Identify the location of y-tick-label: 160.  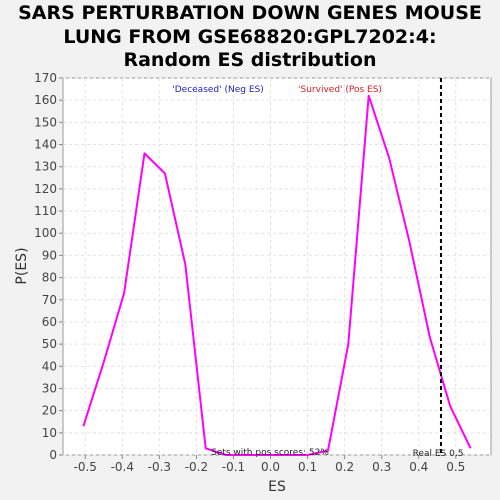
(45, 100).